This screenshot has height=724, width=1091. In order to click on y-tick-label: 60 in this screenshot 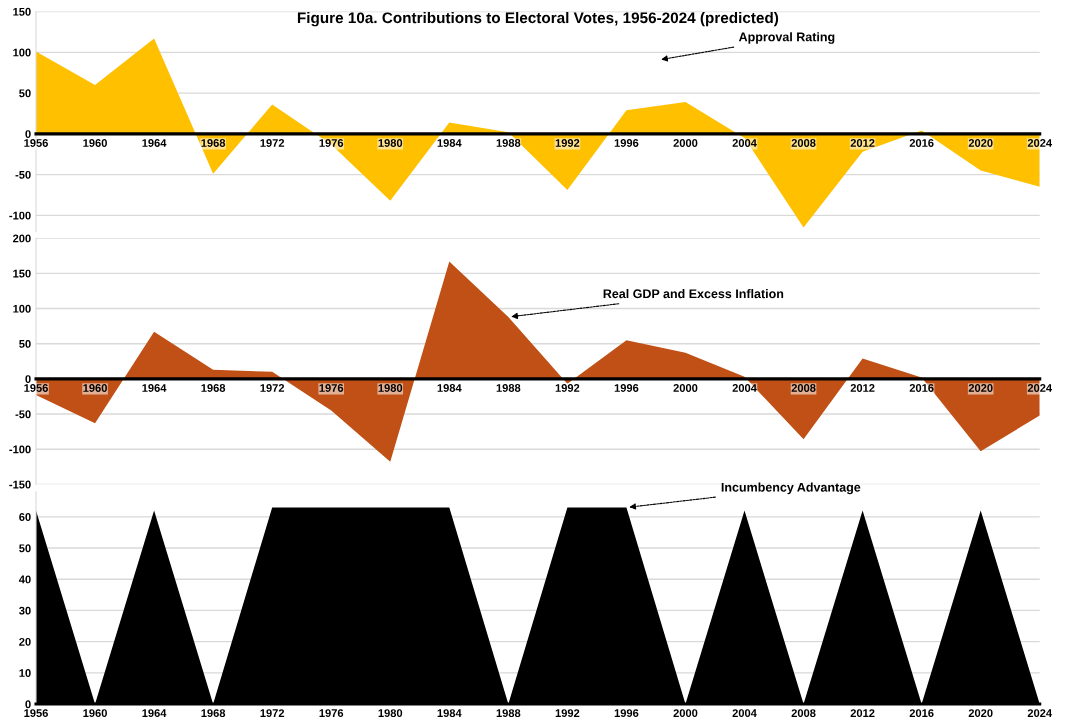, I will do `click(25, 517)`.